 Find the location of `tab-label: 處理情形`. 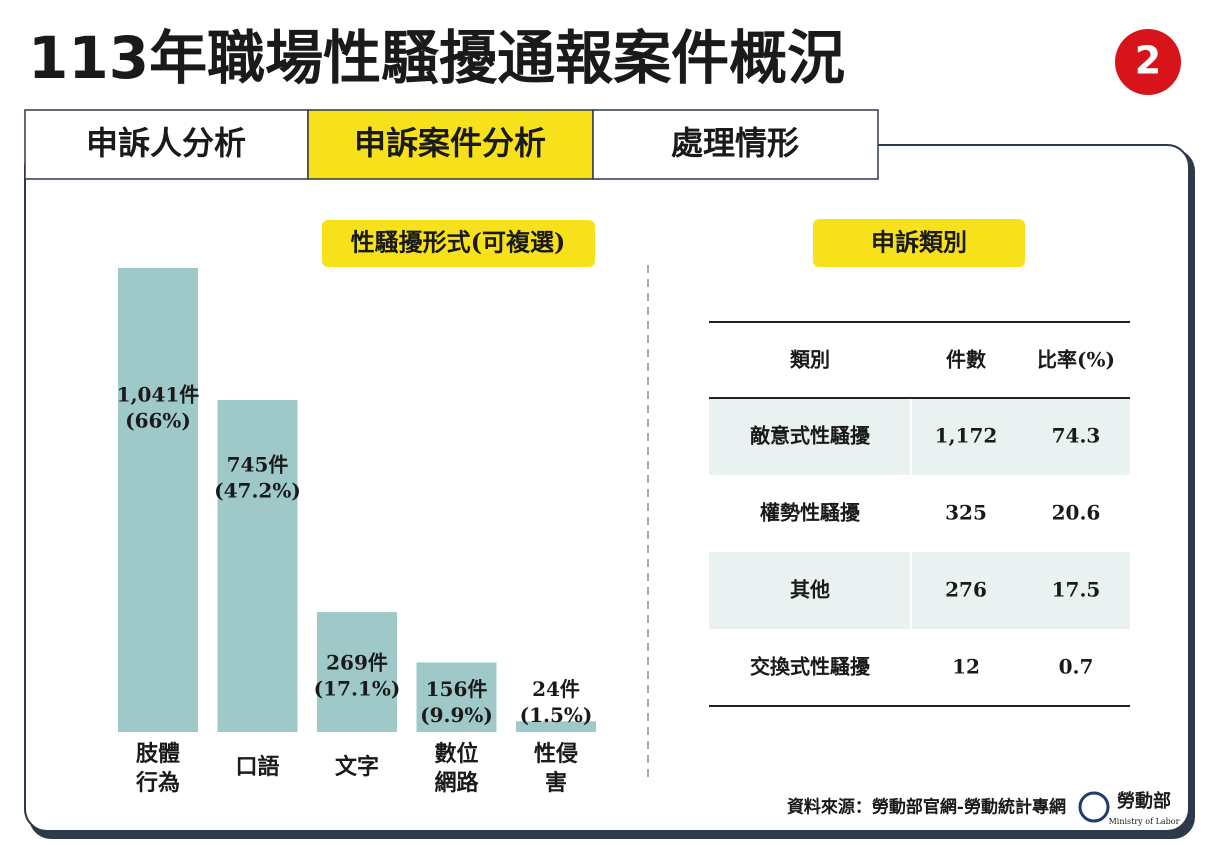

tab-label: 處理情形 is located at coordinates (735, 143).